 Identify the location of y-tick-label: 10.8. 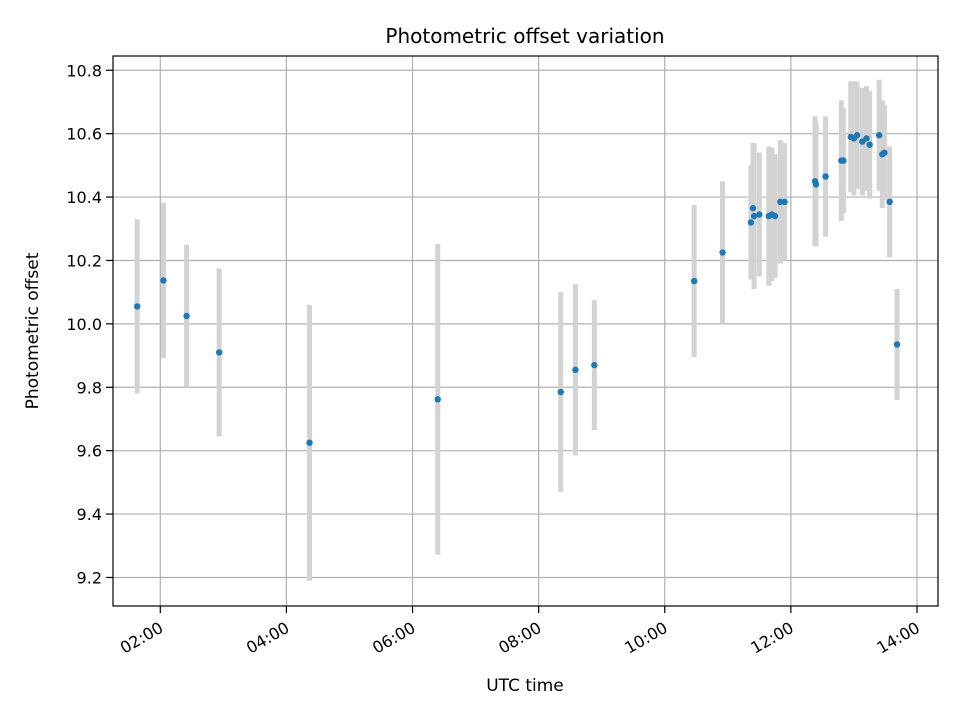
(84, 70).